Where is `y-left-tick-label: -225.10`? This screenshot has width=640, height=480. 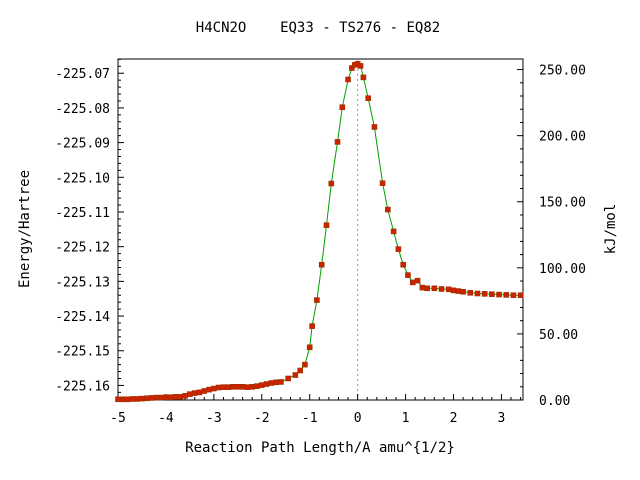
y-left-tick-label: -225.10 is located at coordinates (82, 178).